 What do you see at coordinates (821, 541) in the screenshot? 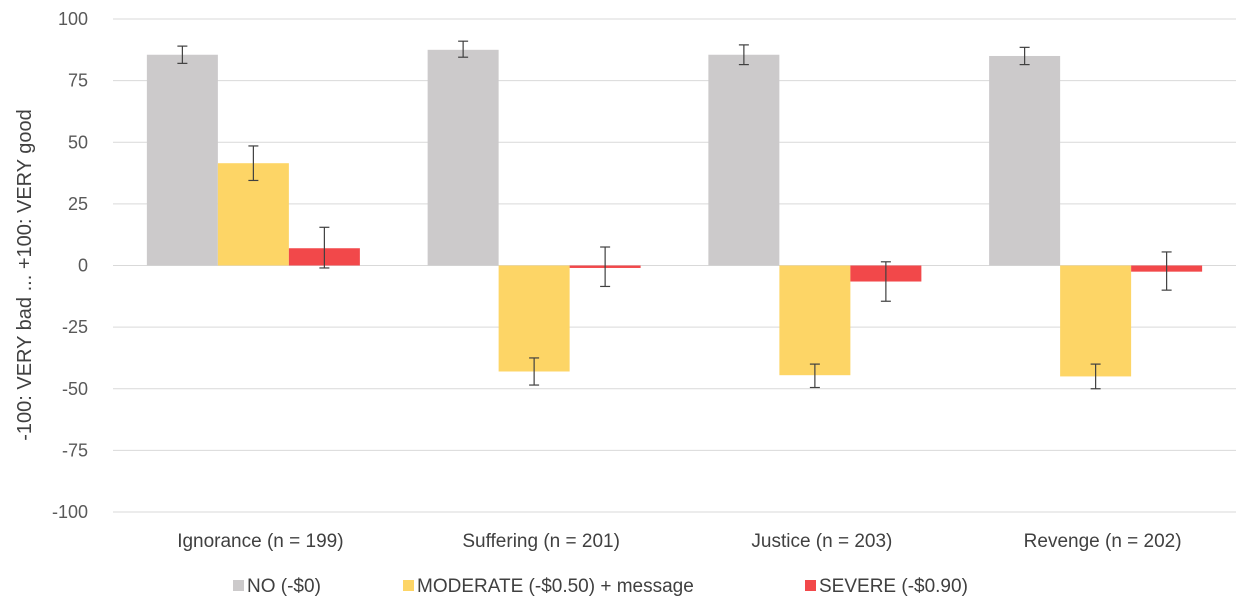
I see `category-label: Justice (n = 203)` at bounding box center [821, 541].